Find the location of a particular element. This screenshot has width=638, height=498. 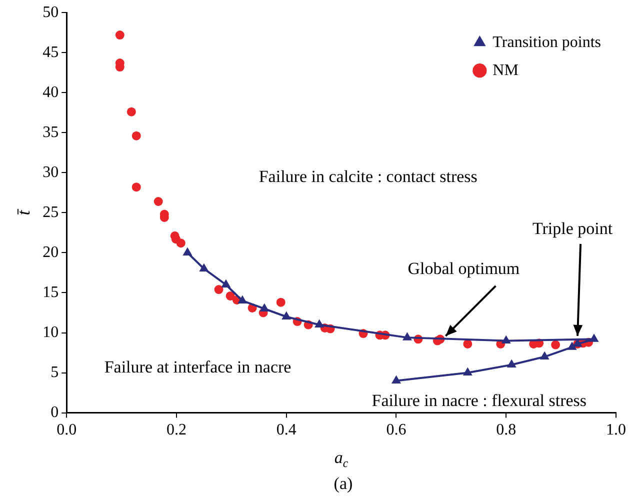

annotation: Global optimum is located at coordinates (464, 268).